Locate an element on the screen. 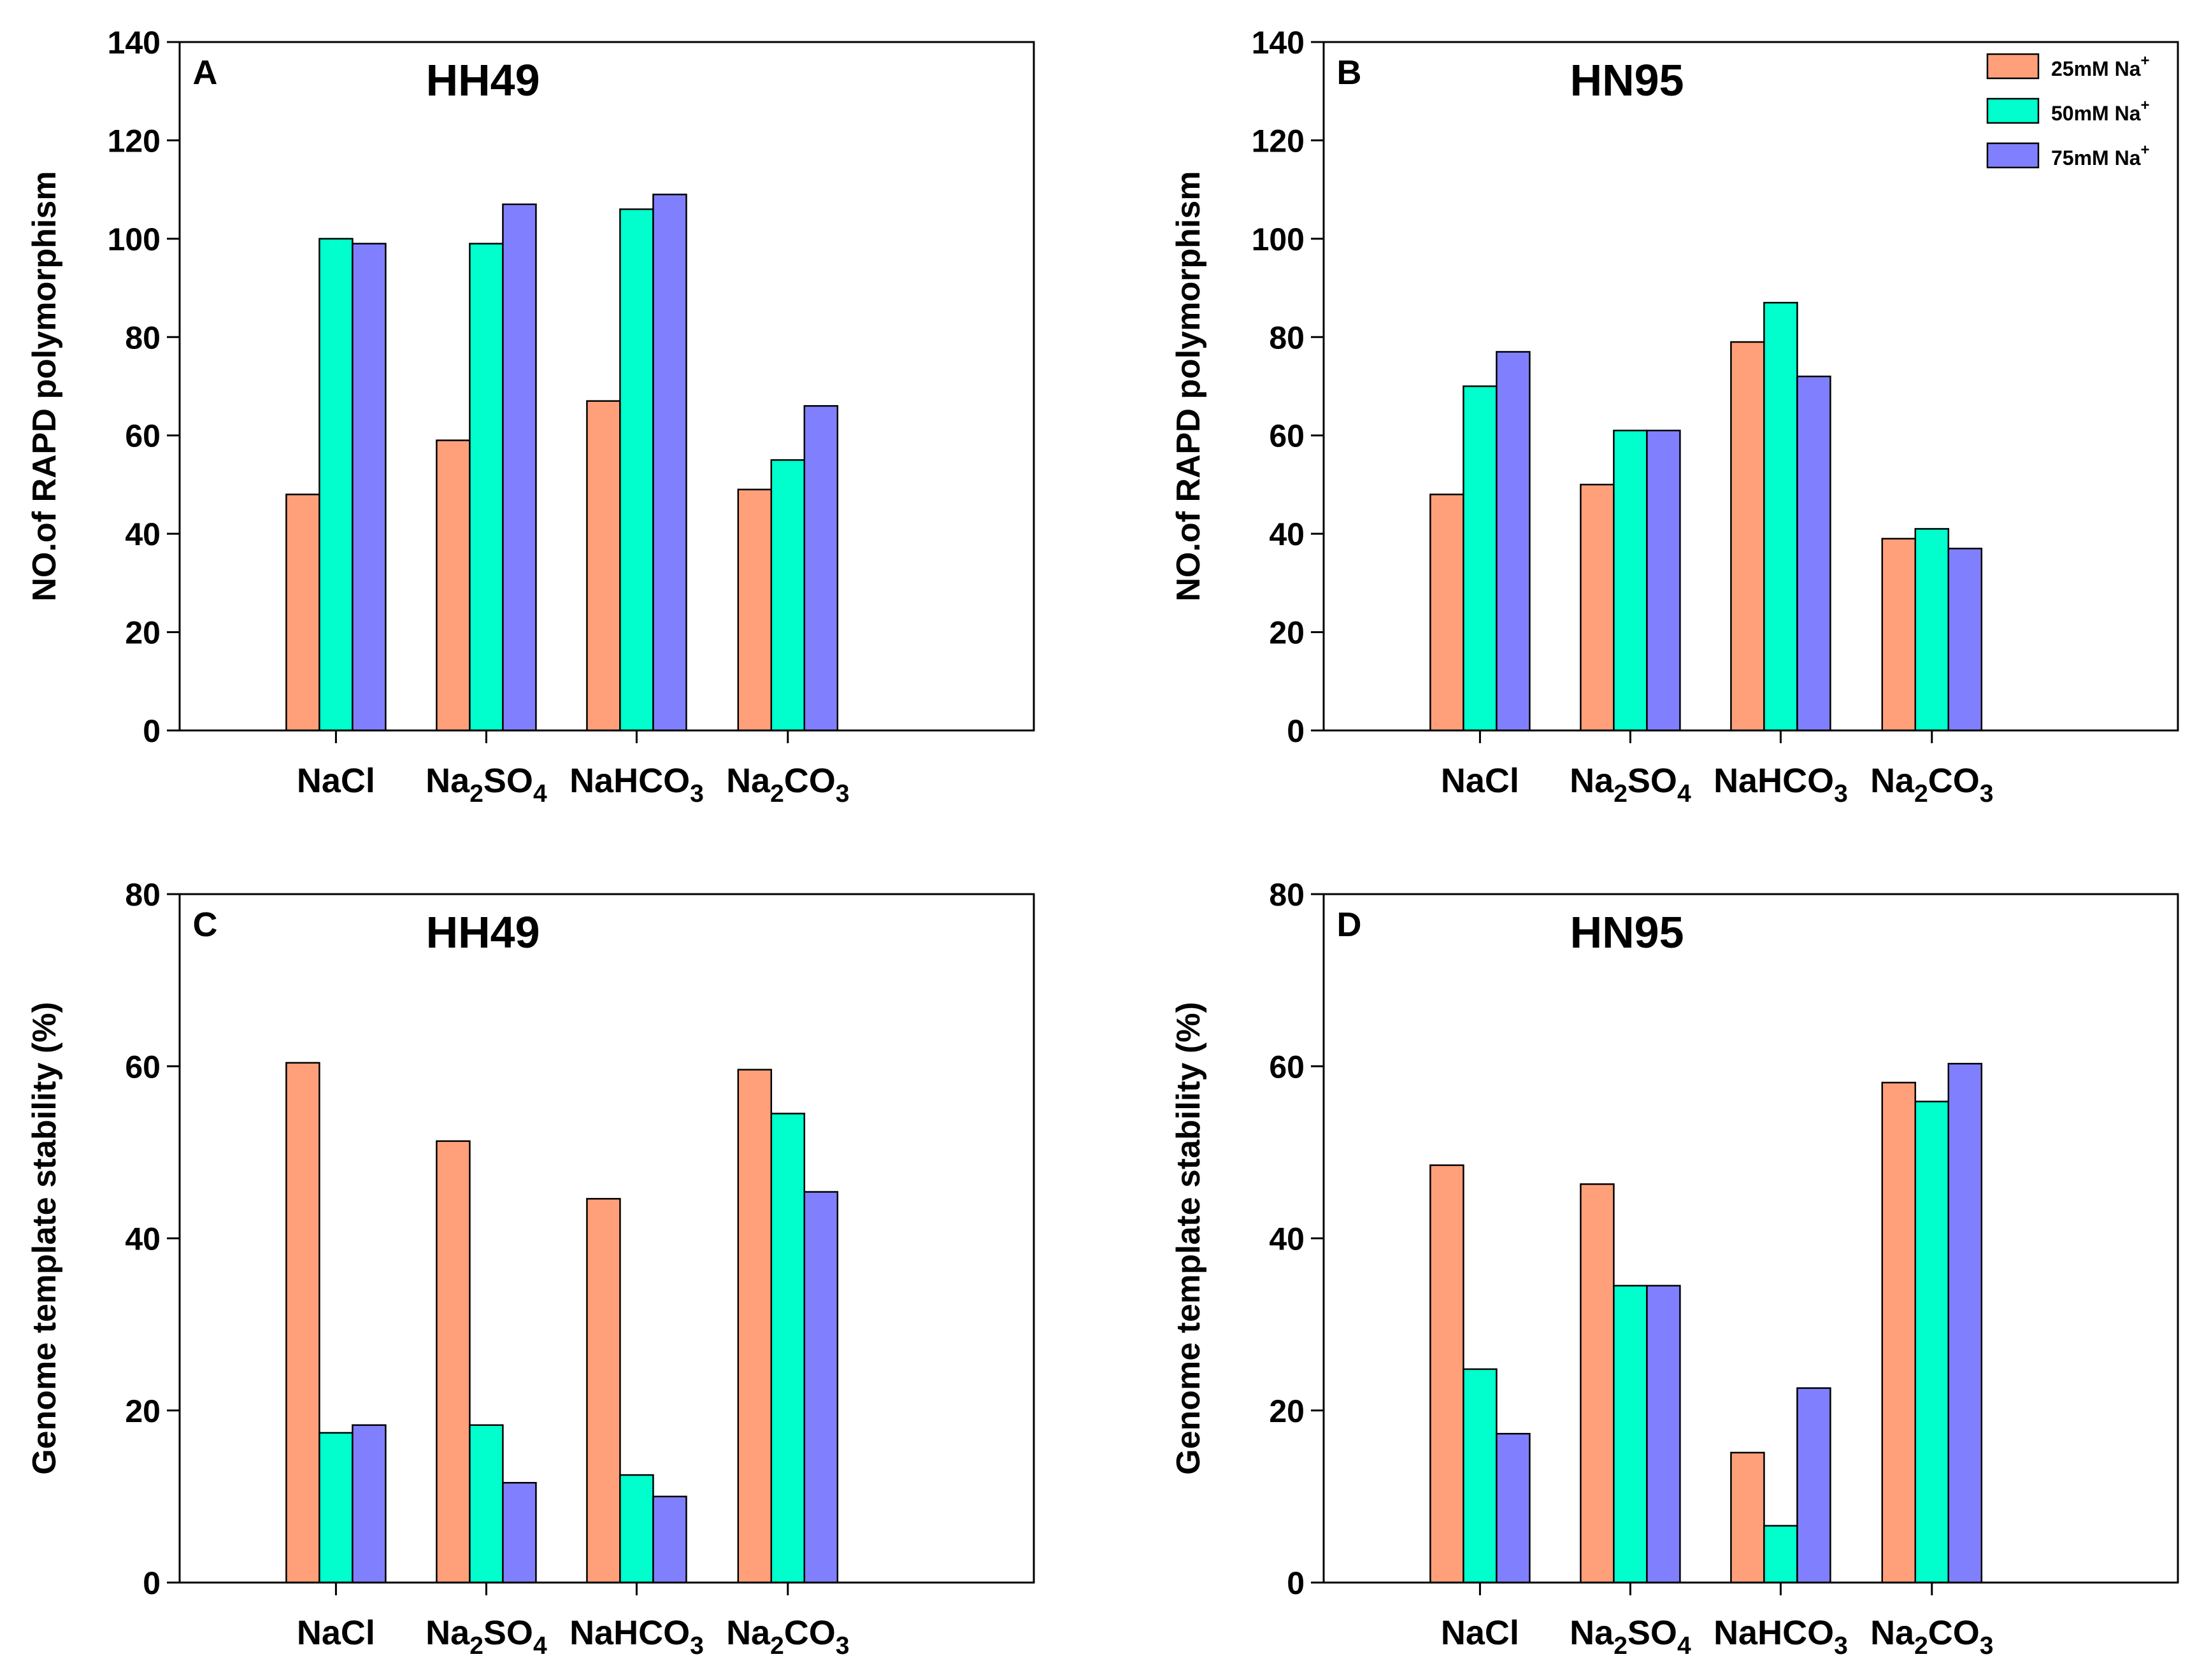  panel-d-ytick-label-0: 0 is located at coordinates (1296, 1583).